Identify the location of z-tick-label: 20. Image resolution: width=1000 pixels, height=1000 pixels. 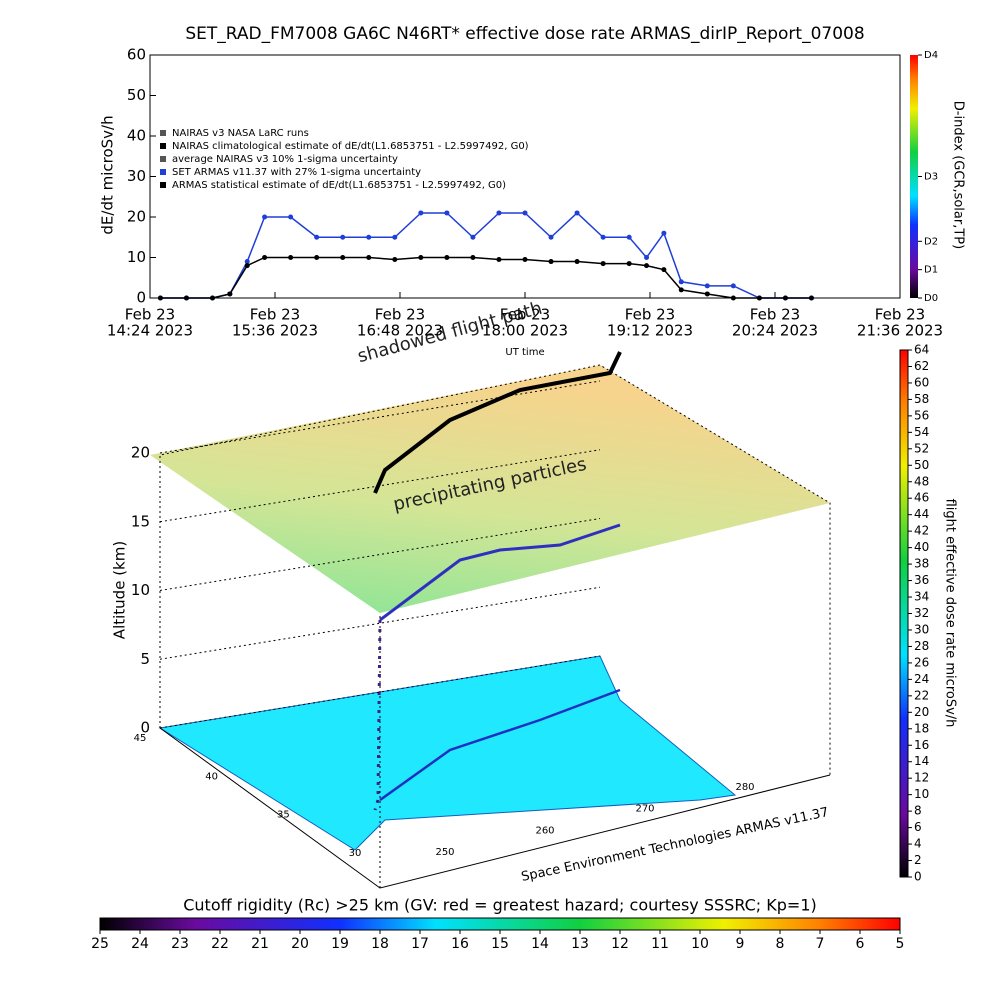
(140, 453).